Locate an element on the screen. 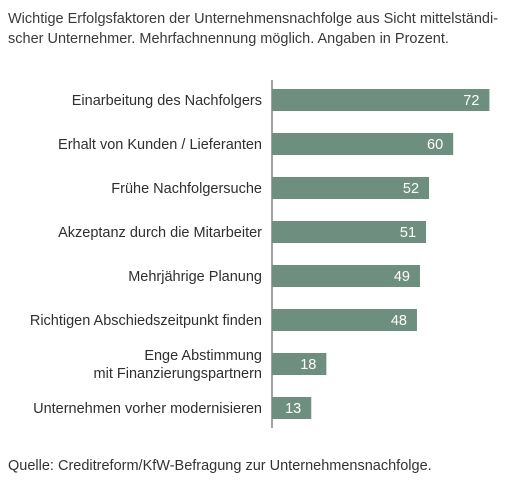 The image size is (525, 480). value-label-3: 52 is located at coordinates (411, 189).